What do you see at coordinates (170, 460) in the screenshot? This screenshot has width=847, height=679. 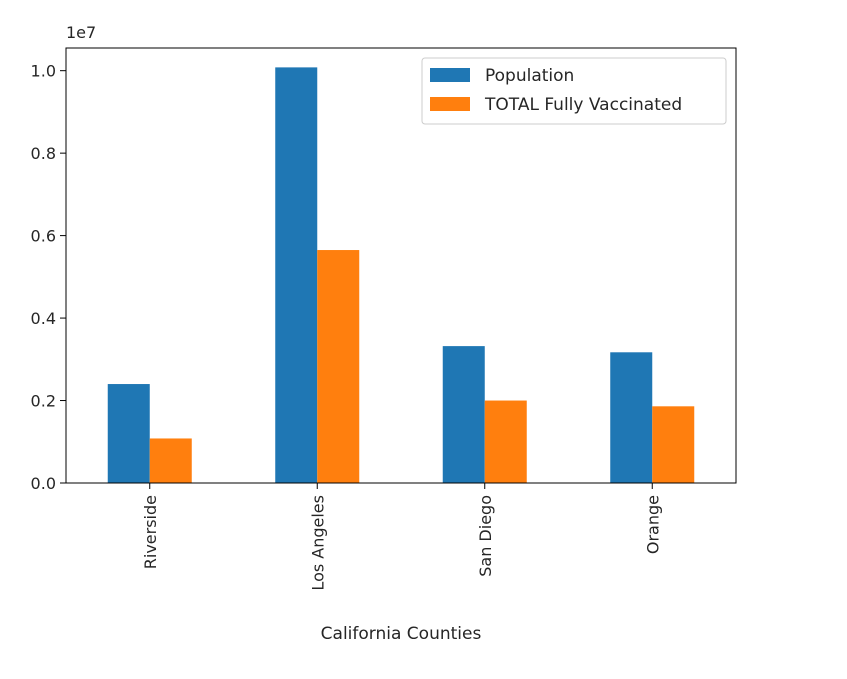 I see `bar-total-fully-vaccinated-riverside` at bounding box center [170, 460].